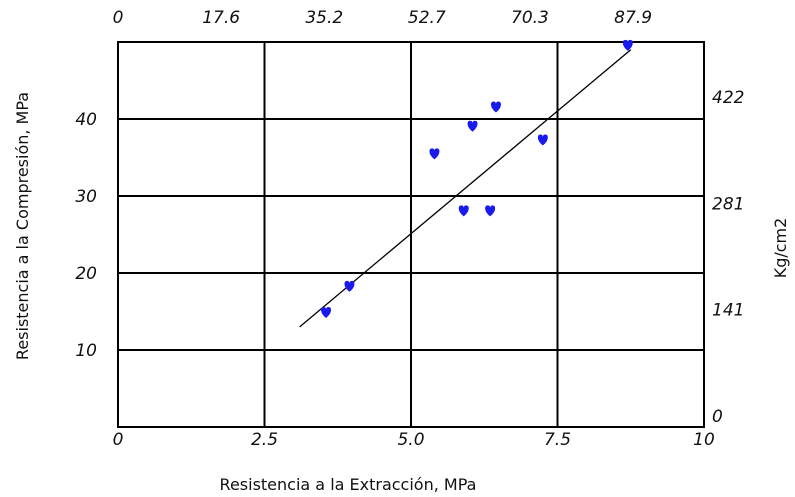 The width and height of the screenshot is (795, 497). I want to click on y2-tick-label: 281, so click(728, 204).